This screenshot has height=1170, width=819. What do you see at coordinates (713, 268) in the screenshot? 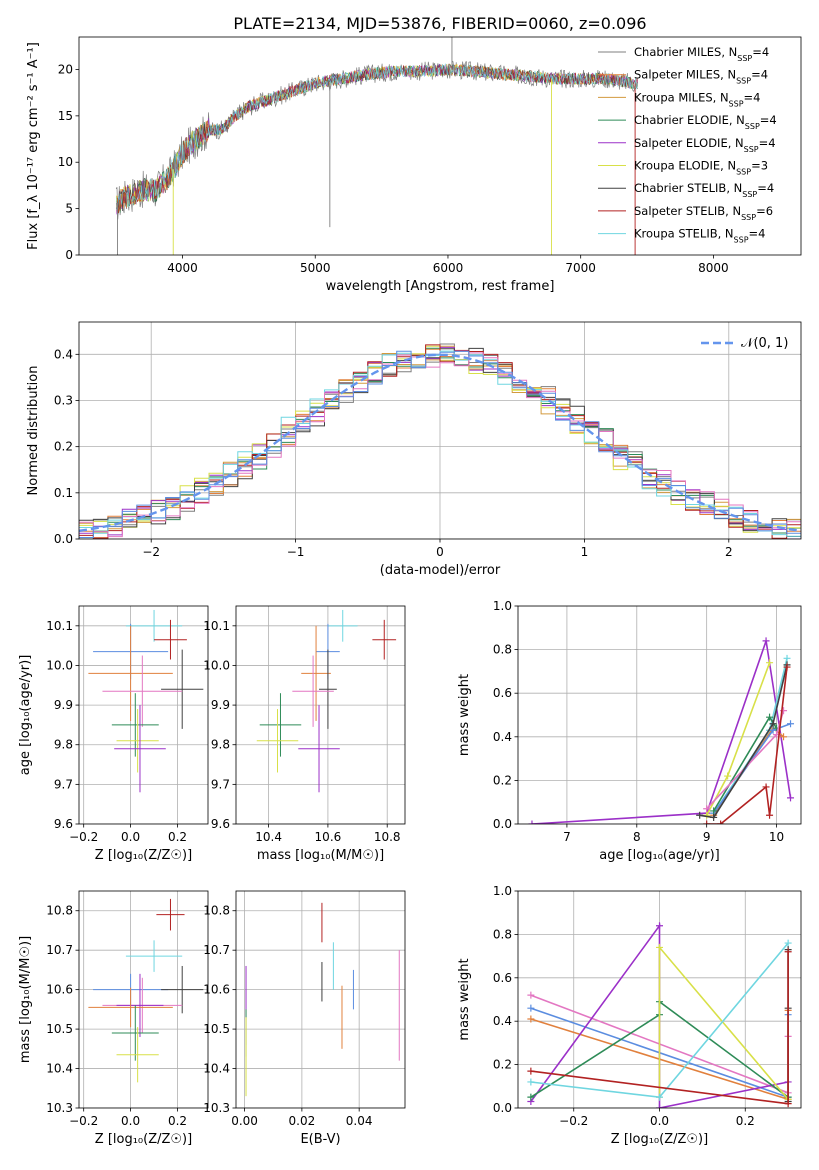
I see `x-tick-label: 8000` at bounding box center [713, 268].